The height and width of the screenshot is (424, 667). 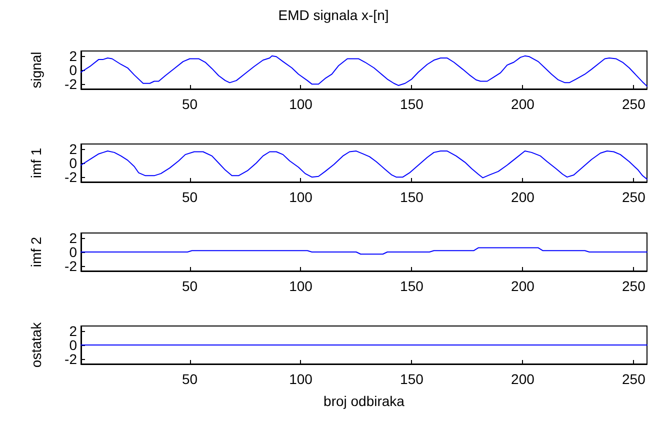 I want to click on y-axis-title: imf 2, so click(x=36, y=252).